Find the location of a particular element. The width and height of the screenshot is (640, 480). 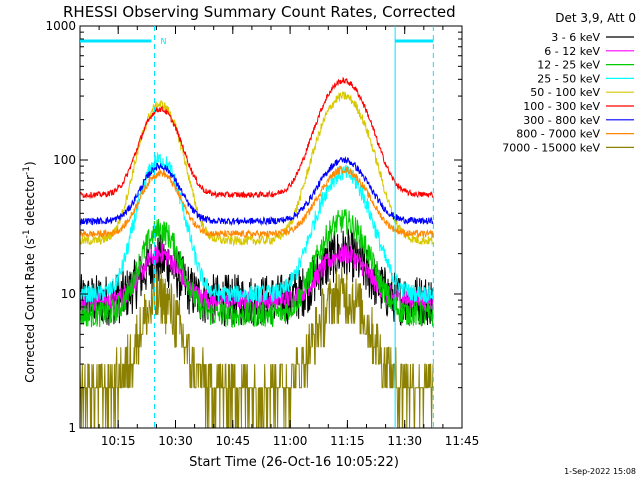

x-axis-label: Start Time (26-Oct-16 10:05:22) is located at coordinates (294, 462).